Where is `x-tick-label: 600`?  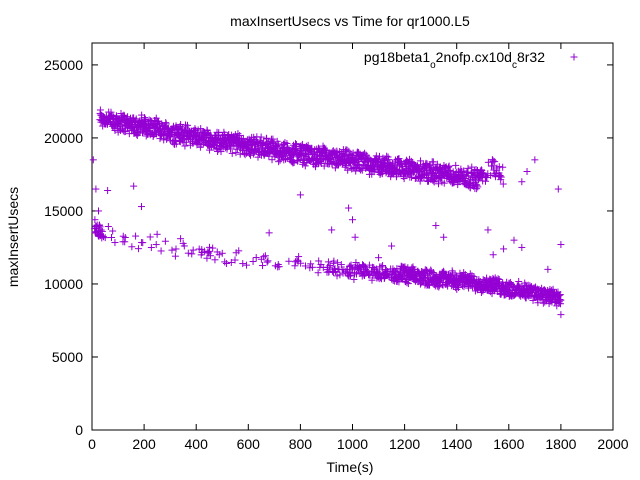
x-tick-label: 600 is located at coordinates (249, 444).